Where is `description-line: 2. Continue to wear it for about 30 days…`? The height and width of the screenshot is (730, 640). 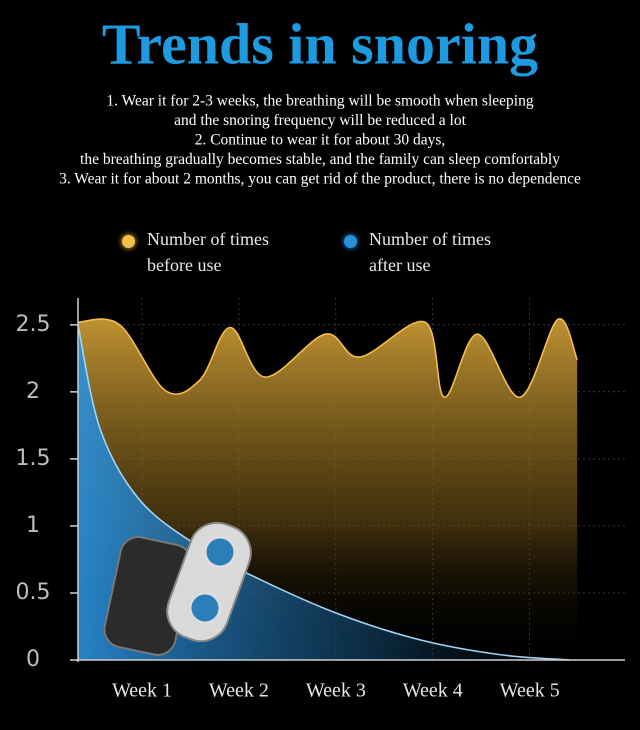 description-line: 2. Continue to wear it for about 30 days… is located at coordinates (320, 140).